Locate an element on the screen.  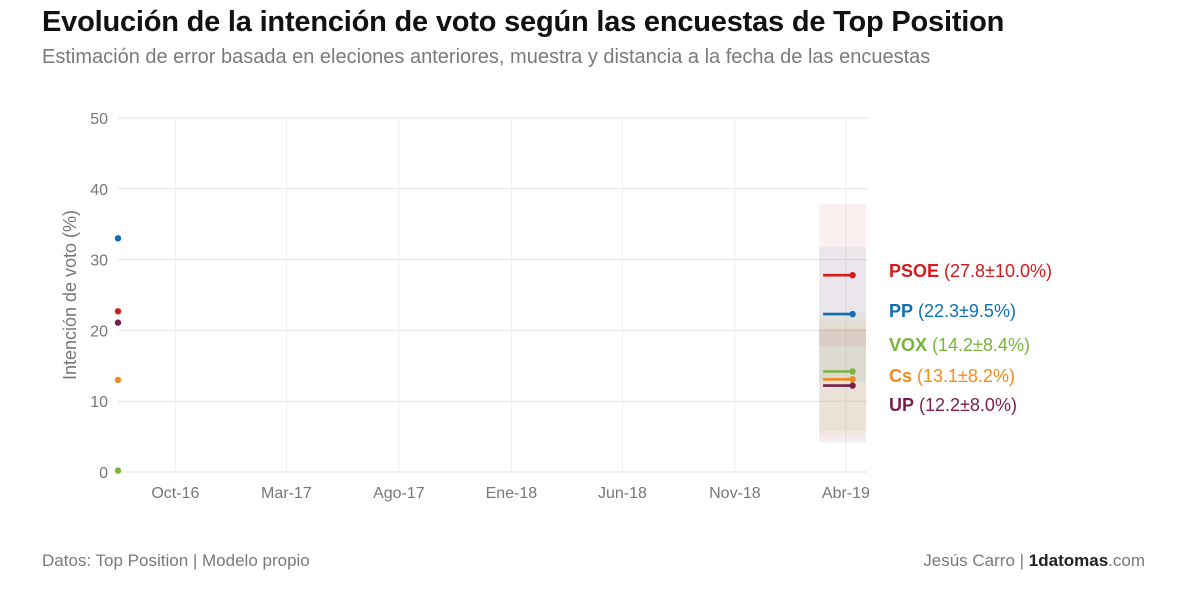
series-label-cs: Cs (13.1±8.2%) is located at coordinates (952, 376).